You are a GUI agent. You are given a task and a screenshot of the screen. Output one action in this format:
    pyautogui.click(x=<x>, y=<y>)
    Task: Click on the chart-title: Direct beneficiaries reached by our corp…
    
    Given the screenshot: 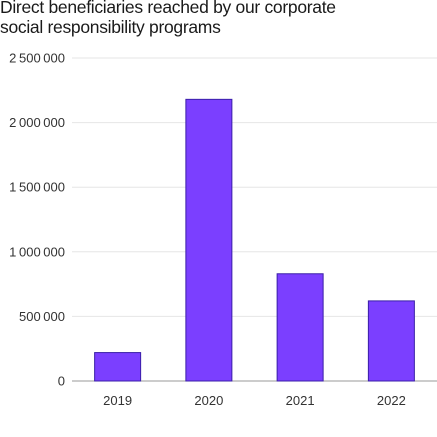 What is the action you would take?
    pyautogui.click(x=218, y=18)
    